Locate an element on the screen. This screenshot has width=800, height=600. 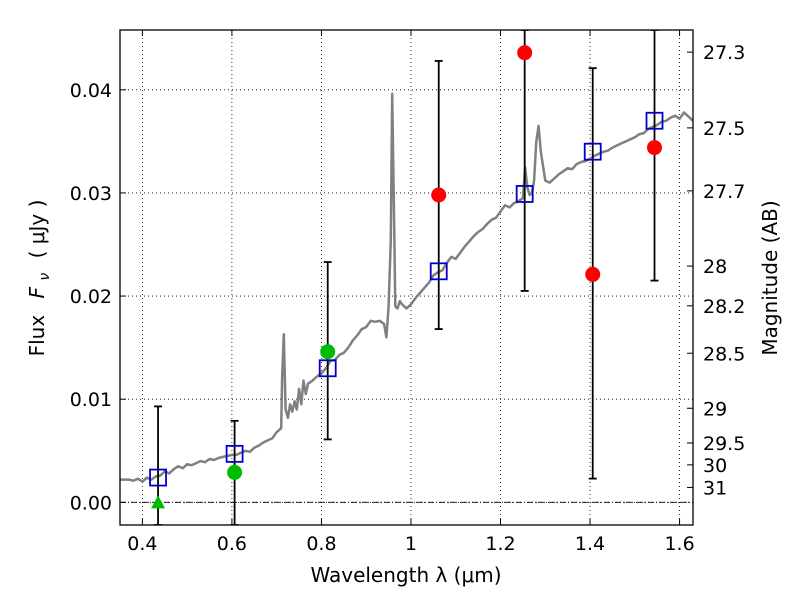
x-tick-label: 1.4 is located at coordinates (590, 544).